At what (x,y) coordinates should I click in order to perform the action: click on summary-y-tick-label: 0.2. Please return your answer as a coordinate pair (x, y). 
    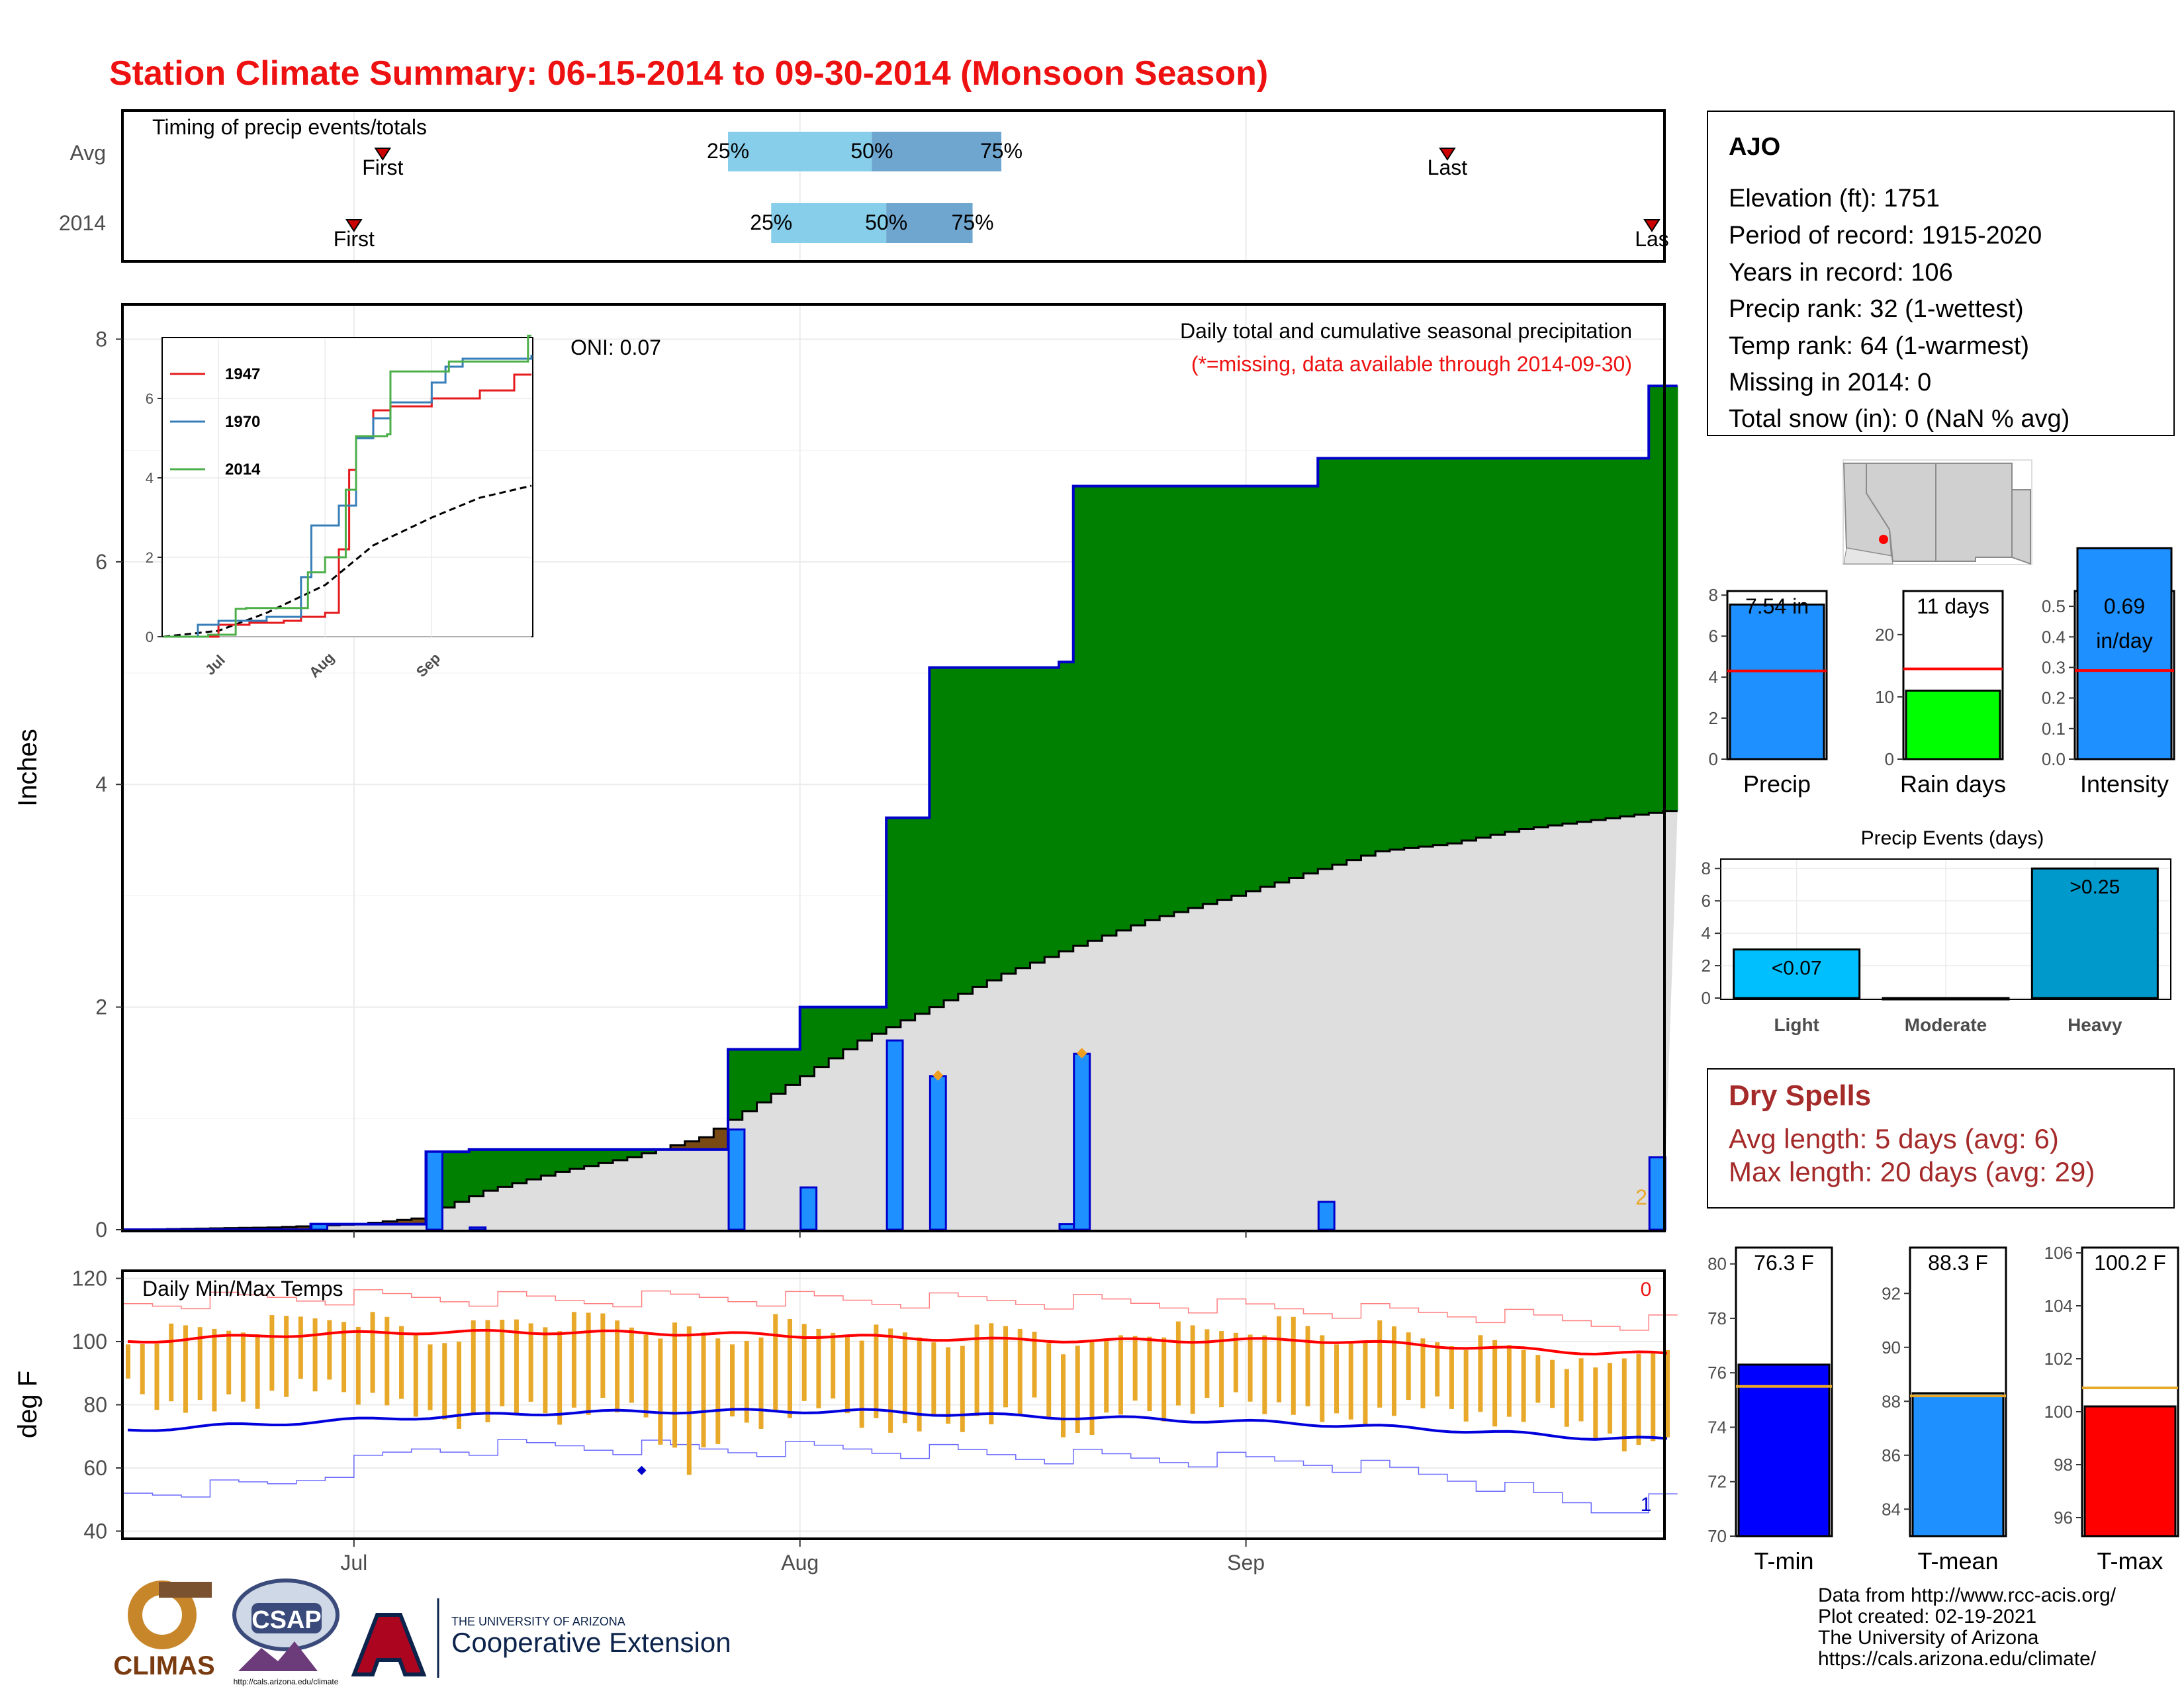
    Looking at the image, I should click on (2054, 698).